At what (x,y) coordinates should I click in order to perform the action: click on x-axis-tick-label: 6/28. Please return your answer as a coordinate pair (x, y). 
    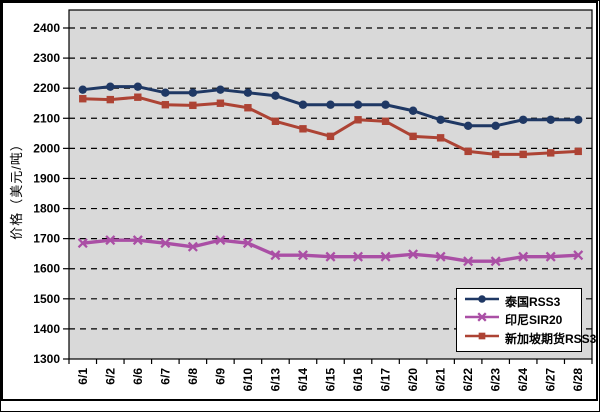
    Looking at the image, I should click on (578, 380).